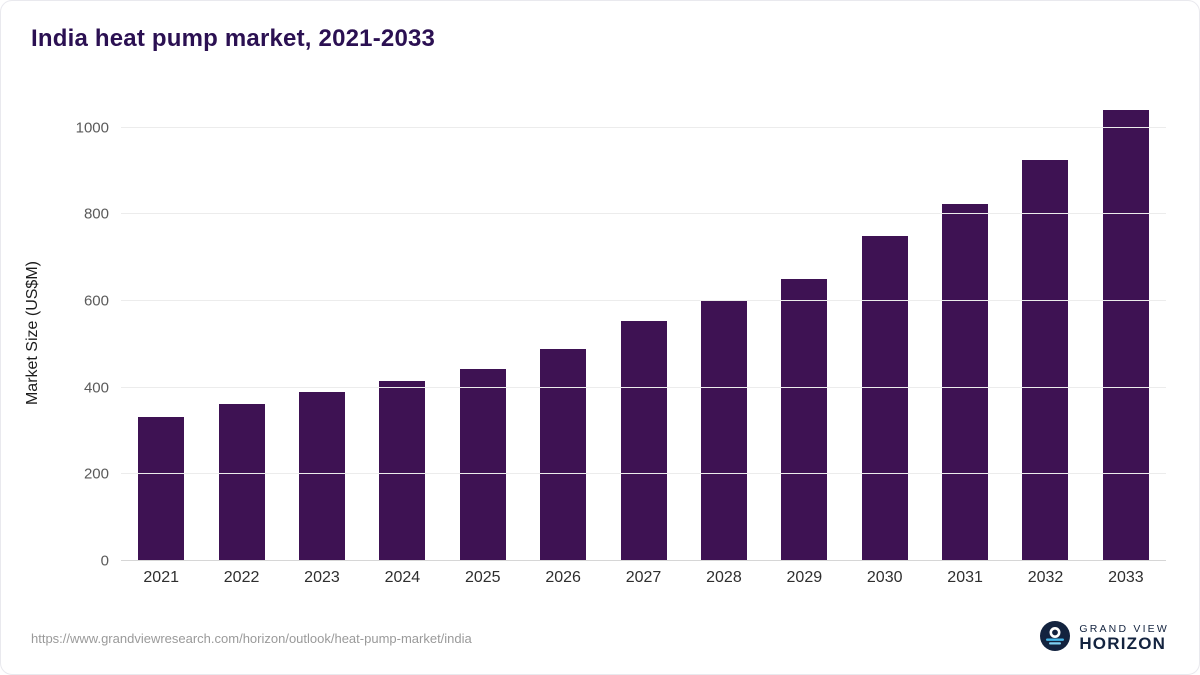  What do you see at coordinates (643, 440) in the screenshot?
I see `bar-2027` at bounding box center [643, 440].